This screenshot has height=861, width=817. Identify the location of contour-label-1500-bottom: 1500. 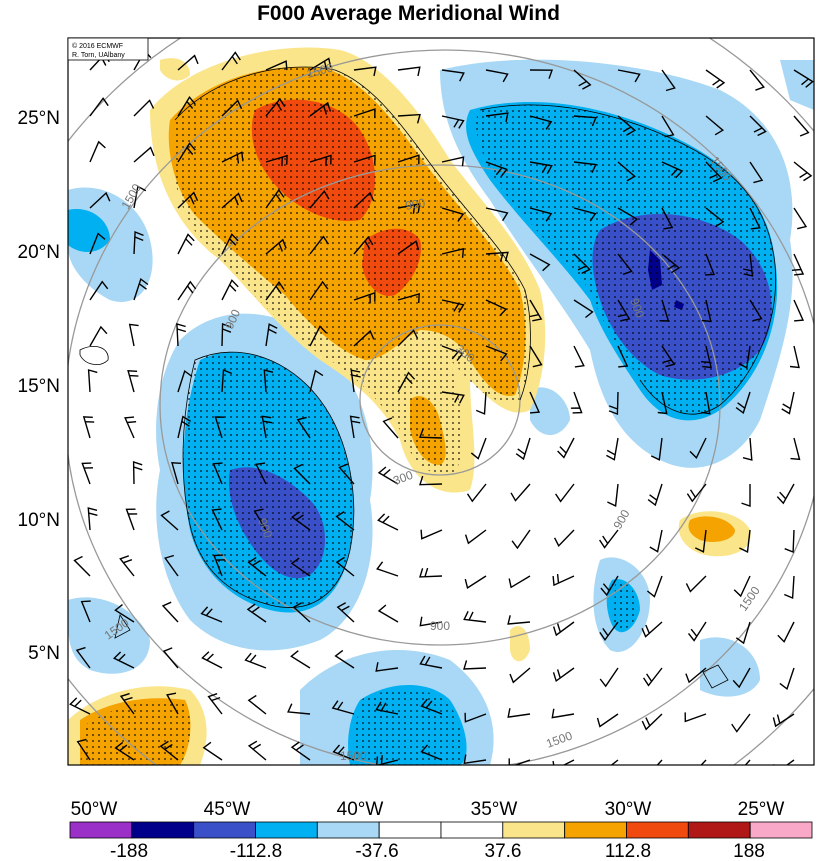
(353, 756).